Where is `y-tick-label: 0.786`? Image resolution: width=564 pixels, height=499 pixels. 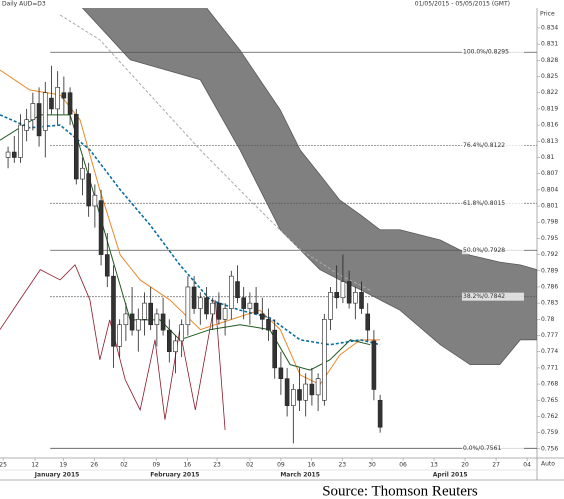 y-tick-label: 0.786 is located at coordinates (549, 286).